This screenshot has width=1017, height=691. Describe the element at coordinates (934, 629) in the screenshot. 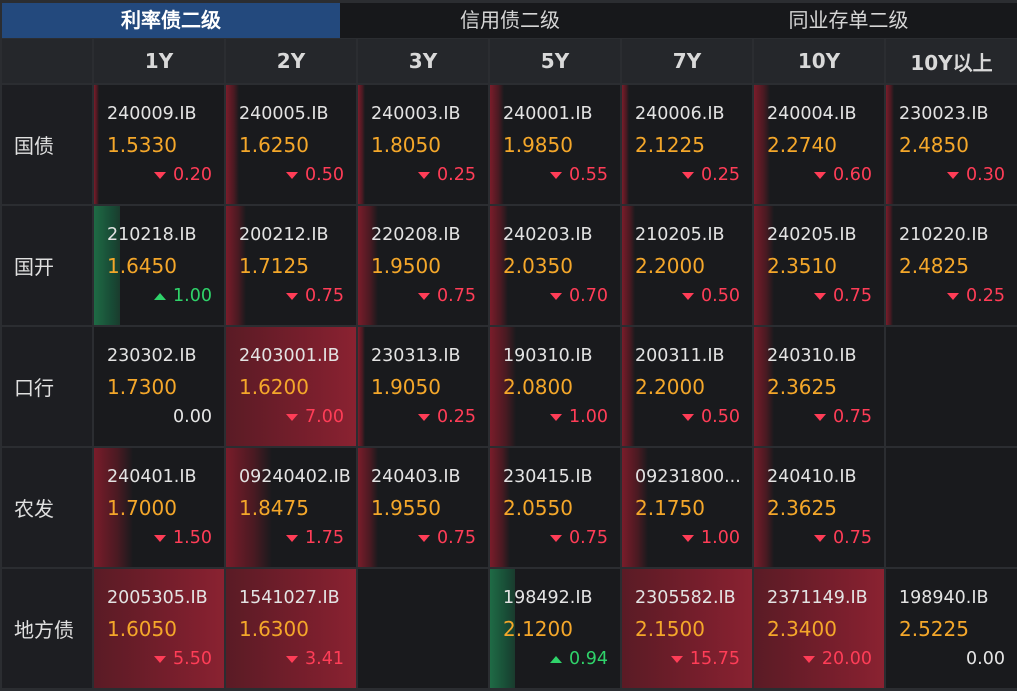

I see `bond-yield: 2.5225` at that location.